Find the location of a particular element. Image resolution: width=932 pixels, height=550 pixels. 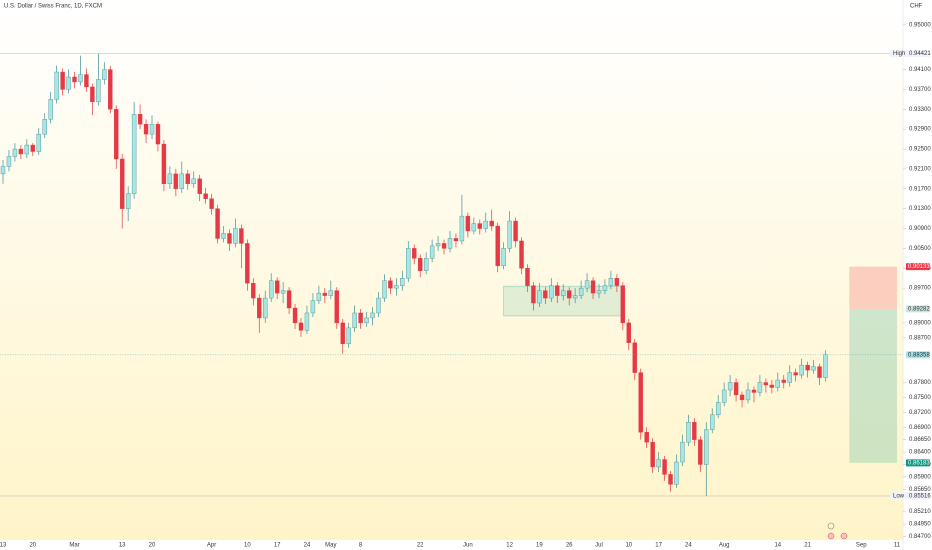

settings-icon is located at coordinates (831, 526).